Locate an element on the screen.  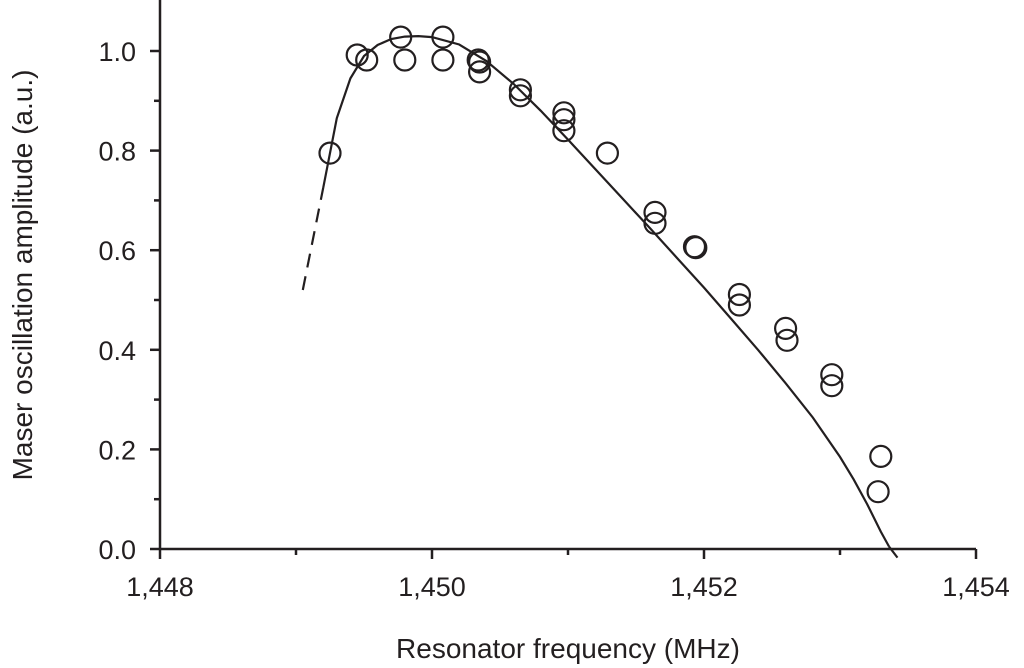
y-tick-label: 0.8 is located at coordinates (117, 152).